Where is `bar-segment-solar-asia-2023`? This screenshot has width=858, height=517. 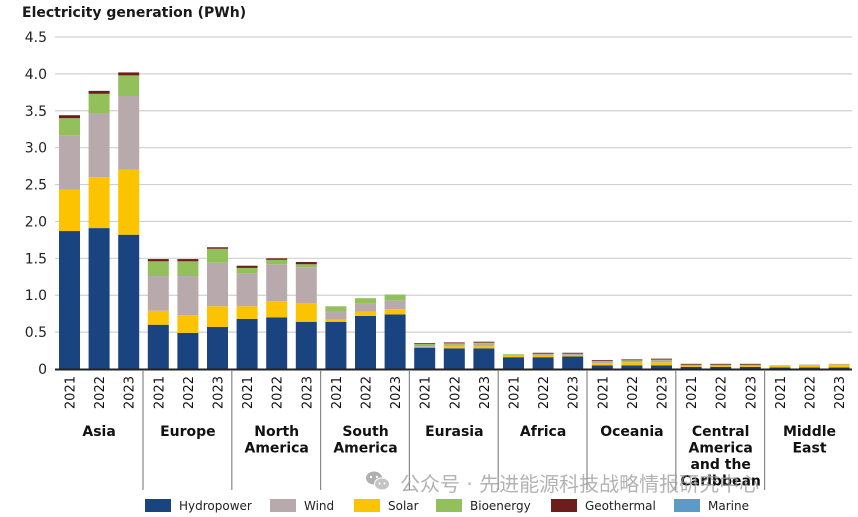 bar-segment-solar-asia-2023 is located at coordinates (129, 202).